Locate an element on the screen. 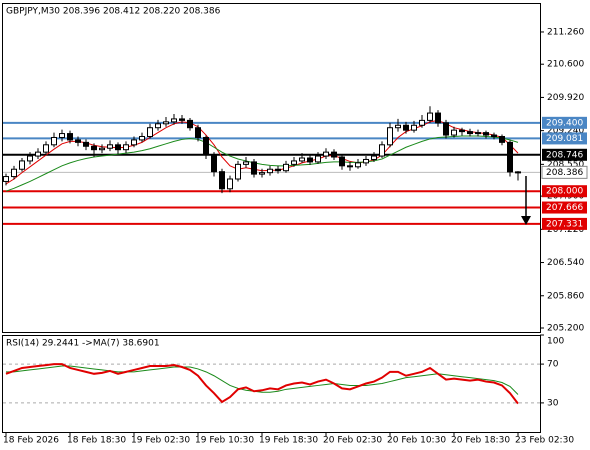 The width and height of the screenshot is (590, 450). y-tick-label: 70 is located at coordinates (553, 365).